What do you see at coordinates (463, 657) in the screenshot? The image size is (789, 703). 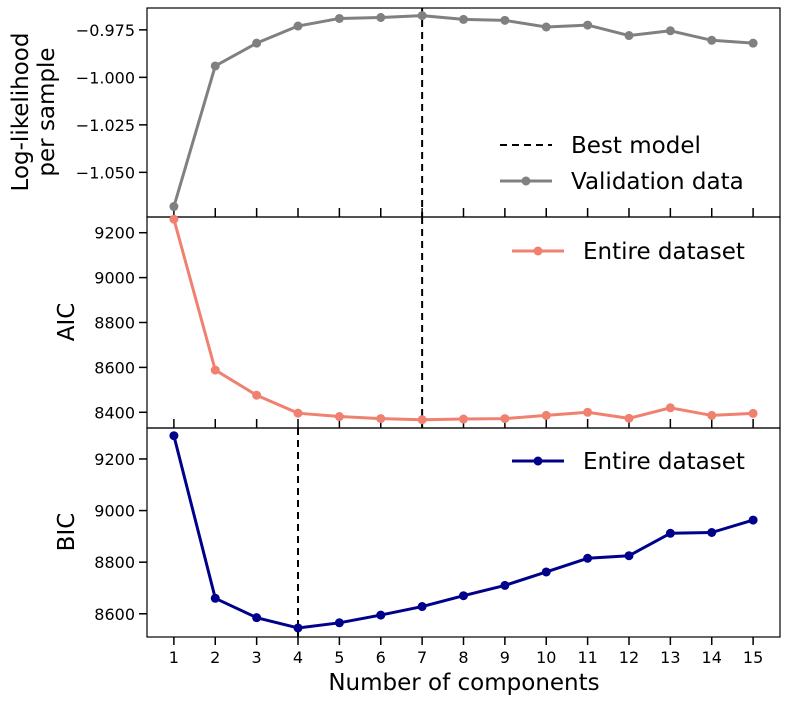 I see `x-tick-label-7: 8` at bounding box center [463, 657].